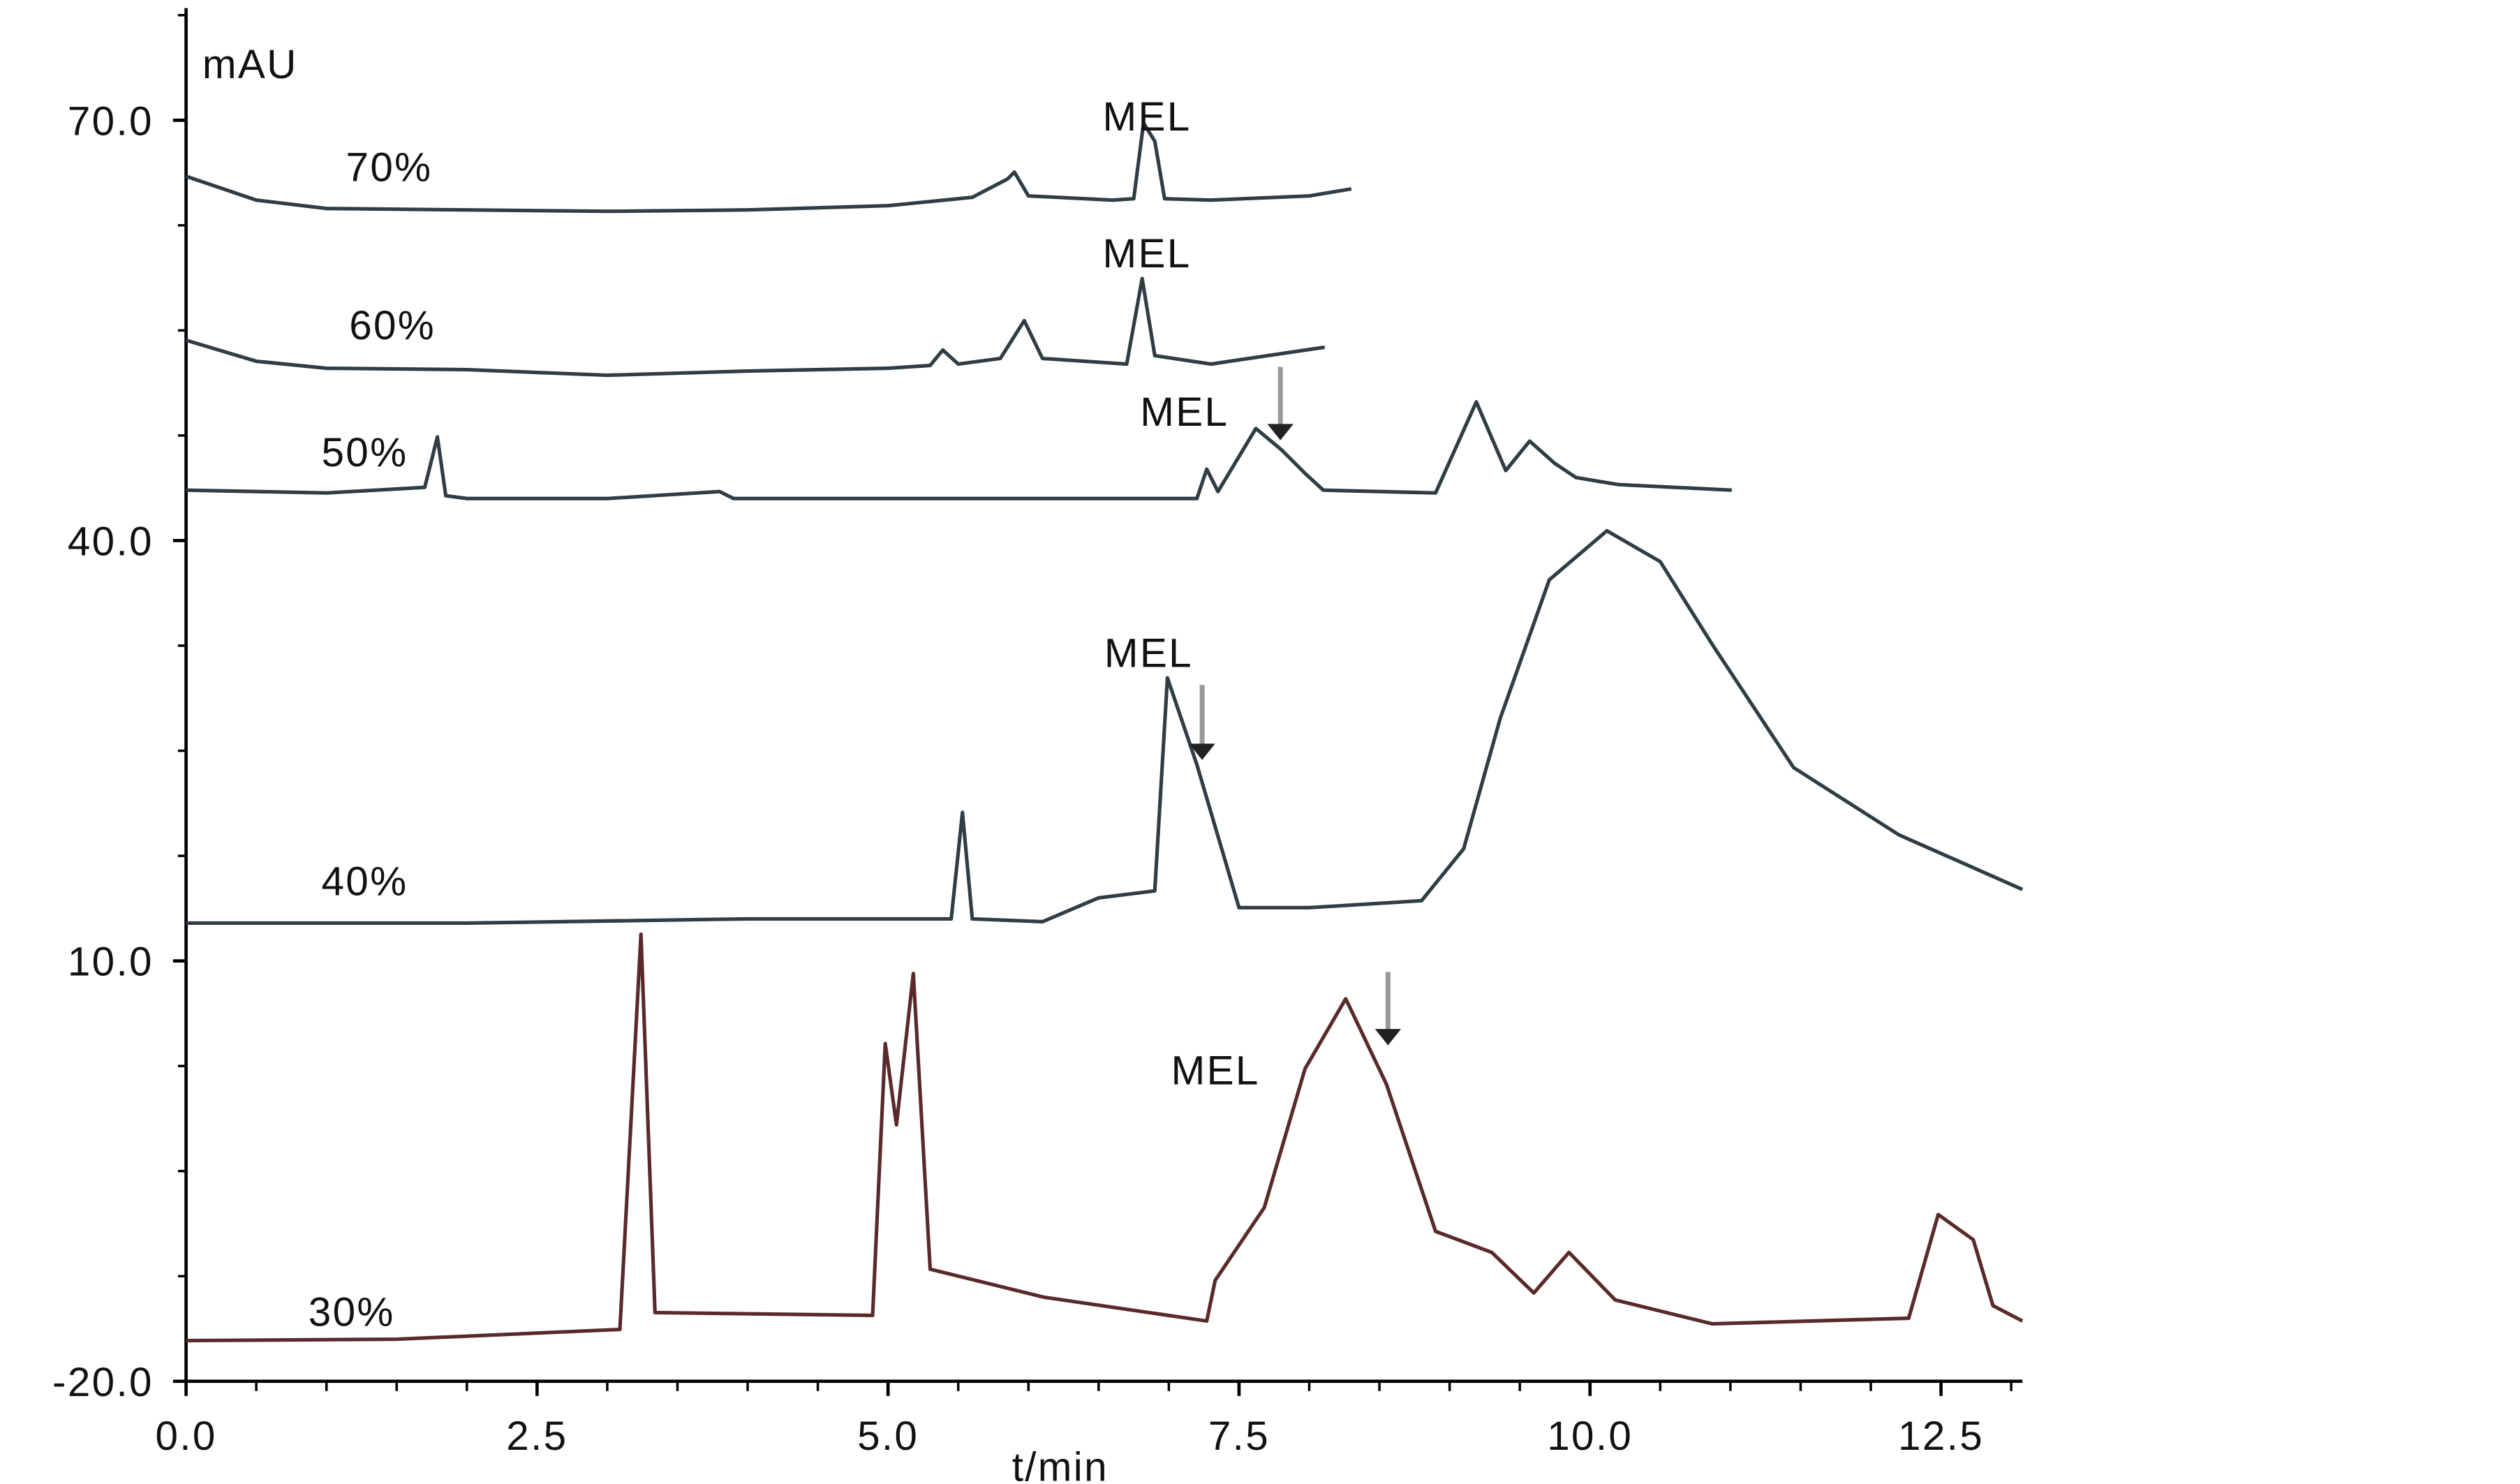 Image resolution: width=2520 pixels, height=1484 pixels. I want to click on series-label: 70%, so click(389, 167).